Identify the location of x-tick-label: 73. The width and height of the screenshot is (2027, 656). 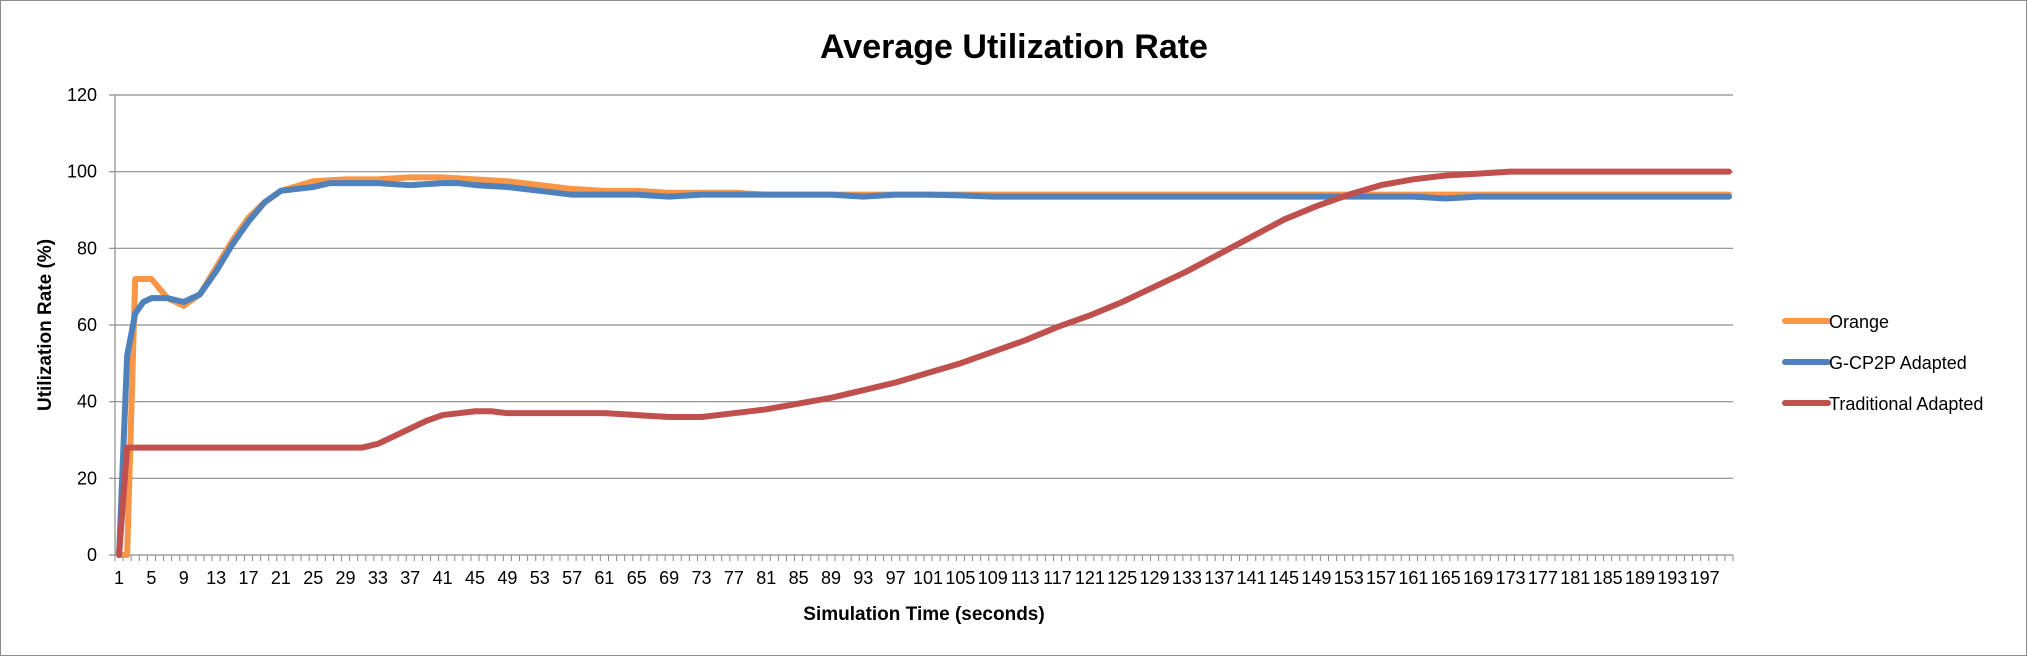
(702, 578).